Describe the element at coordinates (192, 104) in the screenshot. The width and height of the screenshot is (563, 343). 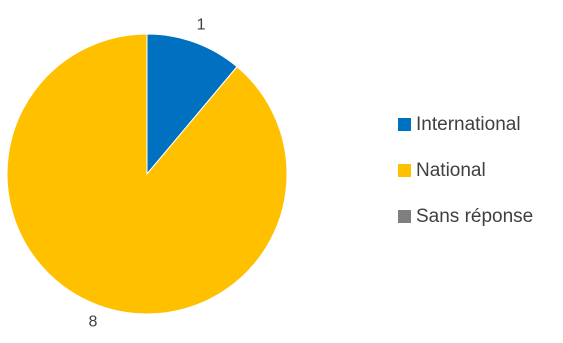
I see `pie-slice-international` at that location.